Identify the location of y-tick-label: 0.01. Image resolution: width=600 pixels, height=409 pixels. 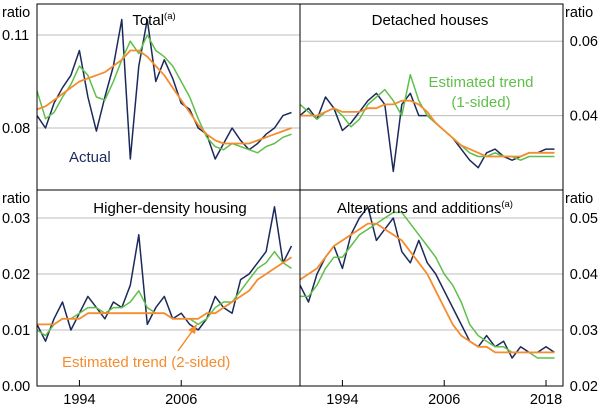
(16, 331).